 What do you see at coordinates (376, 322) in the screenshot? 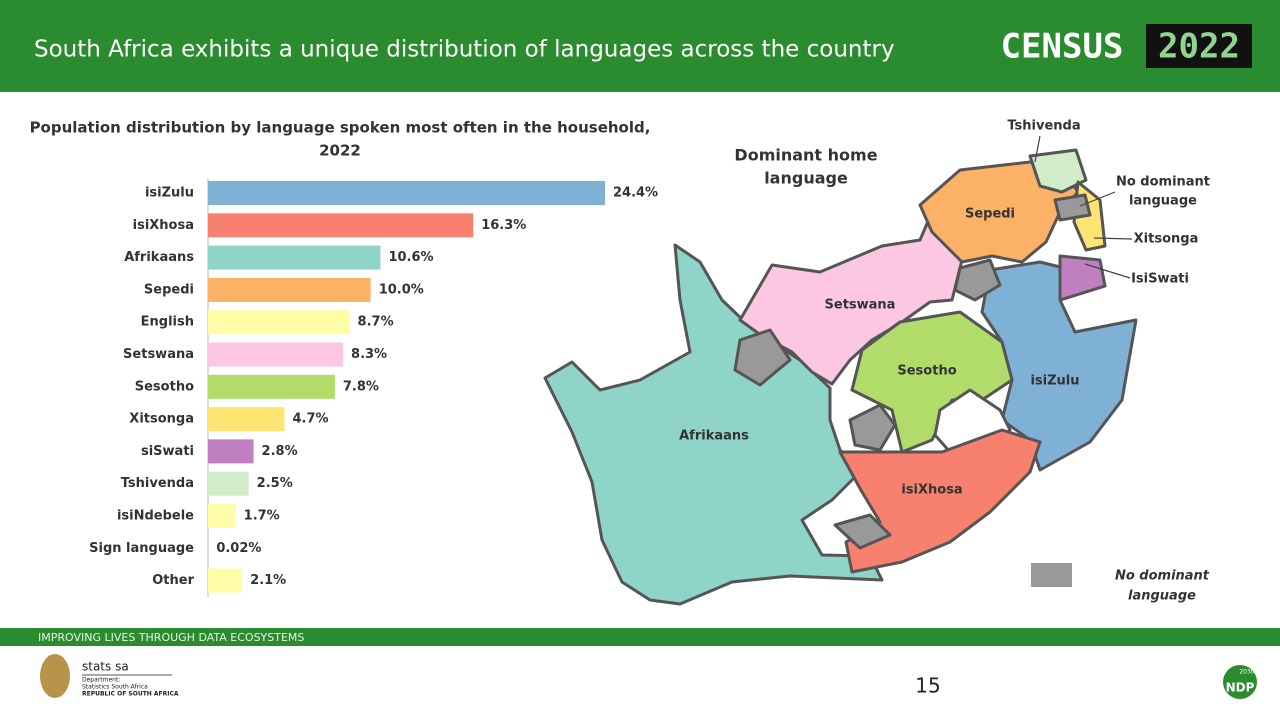
I see `value-label: 8.7%` at bounding box center [376, 322].